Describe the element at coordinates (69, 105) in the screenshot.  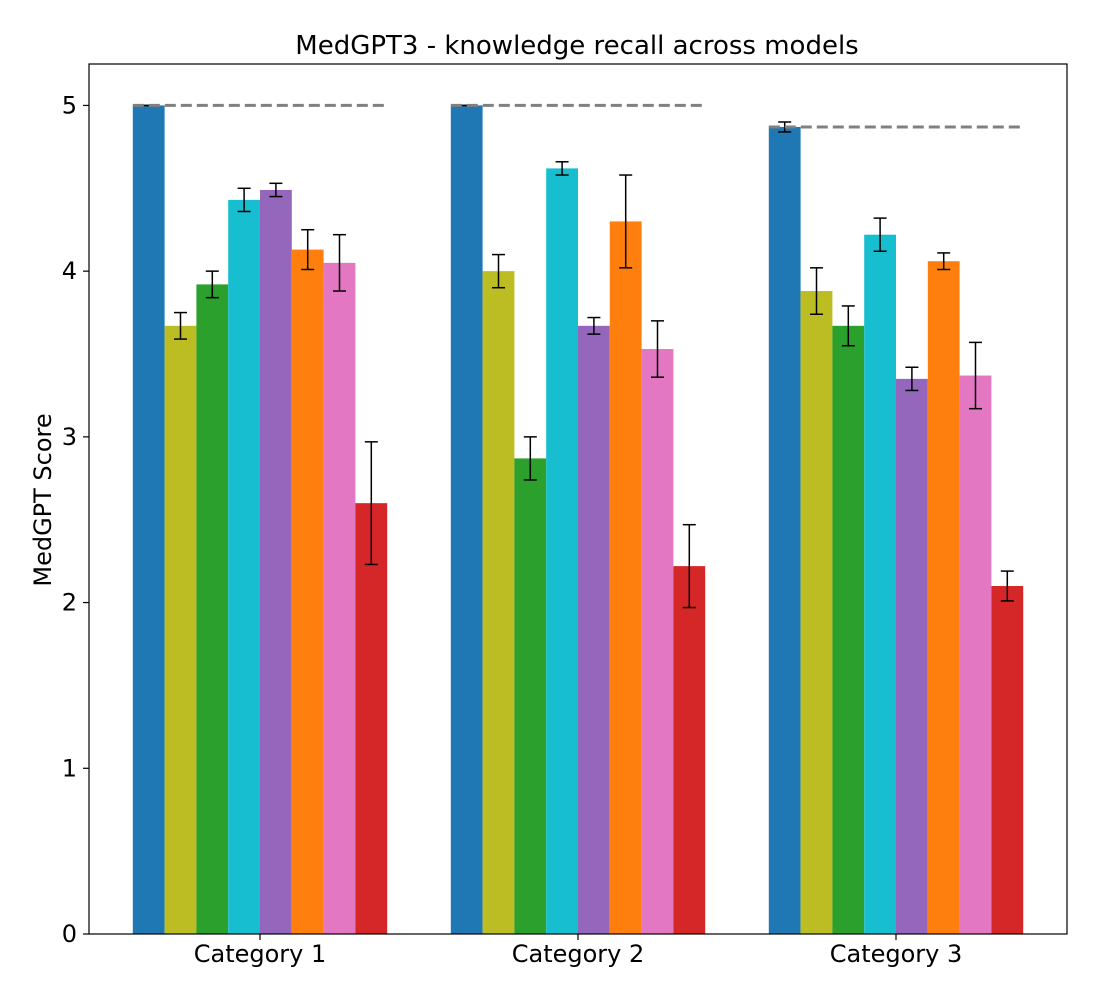
I see `y-tick-label: 5` at that location.